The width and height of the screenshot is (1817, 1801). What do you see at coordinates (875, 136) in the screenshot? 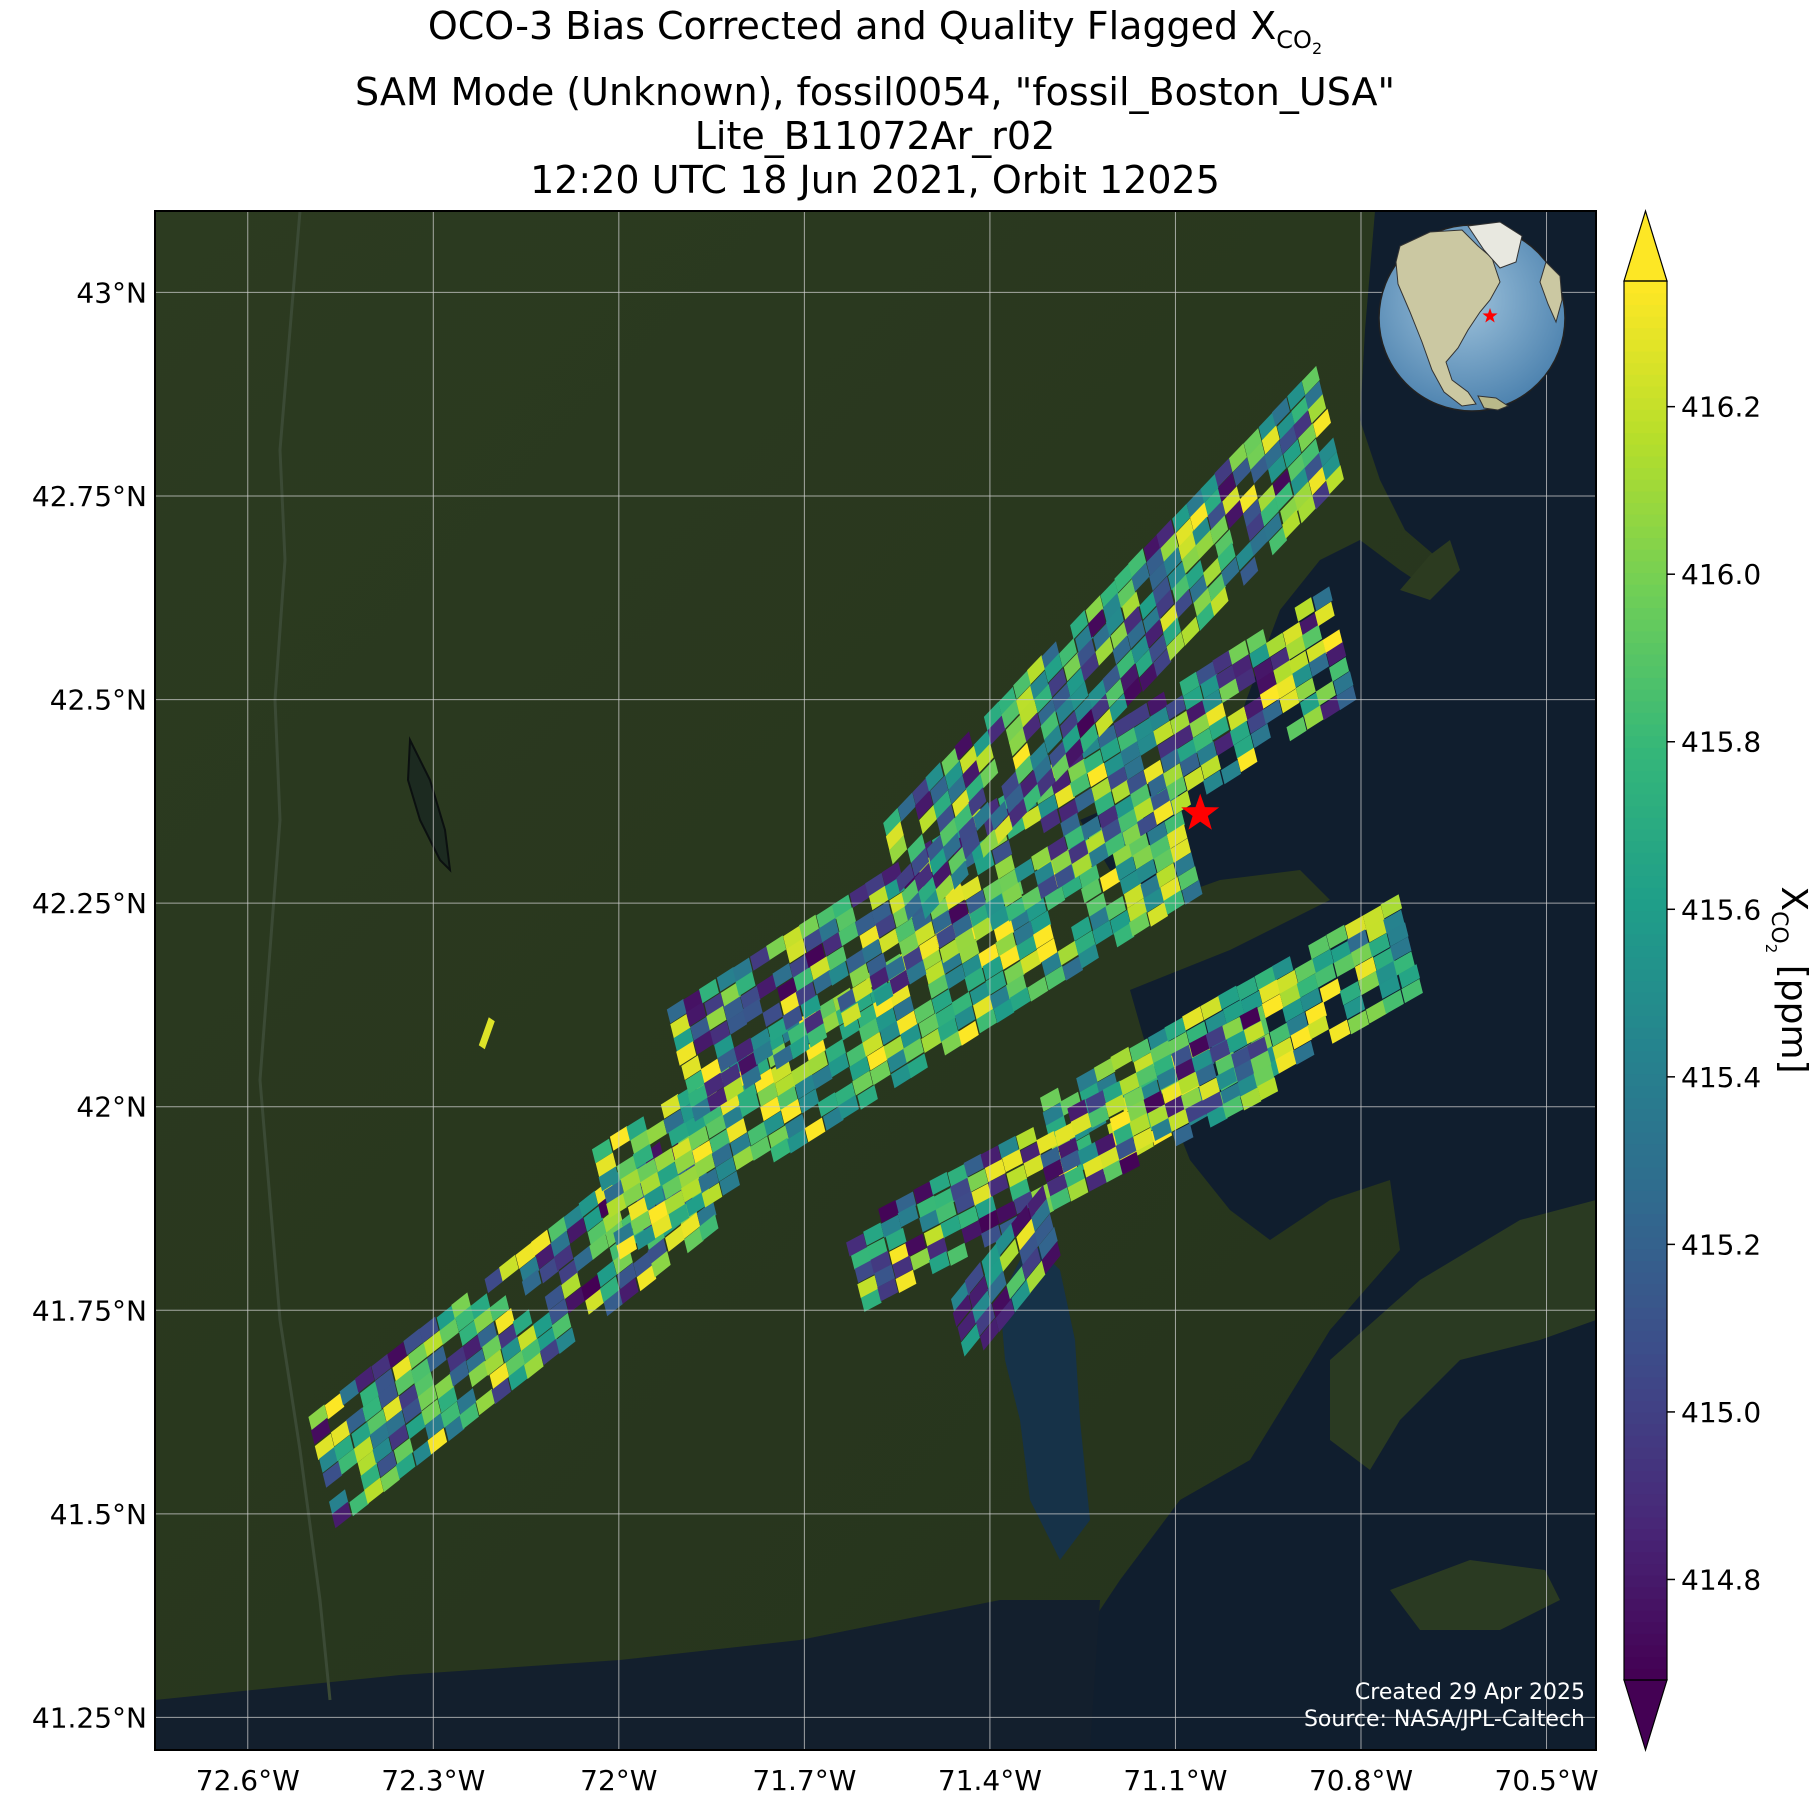
I see `title-line-3: Lite_B11072Ar_r02` at bounding box center [875, 136].